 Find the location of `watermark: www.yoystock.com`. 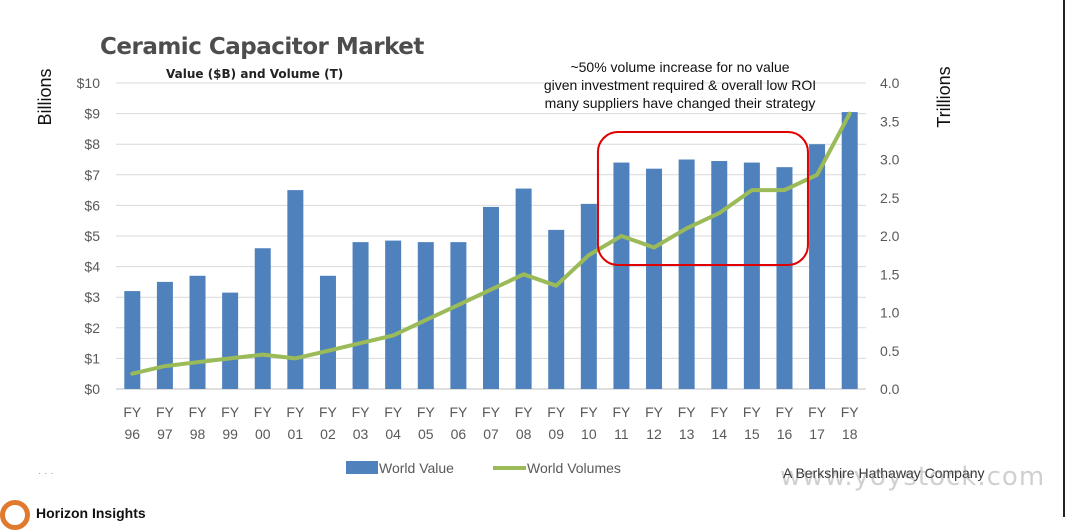

watermark: www.yoystock.com is located at coordinates (913, 477).